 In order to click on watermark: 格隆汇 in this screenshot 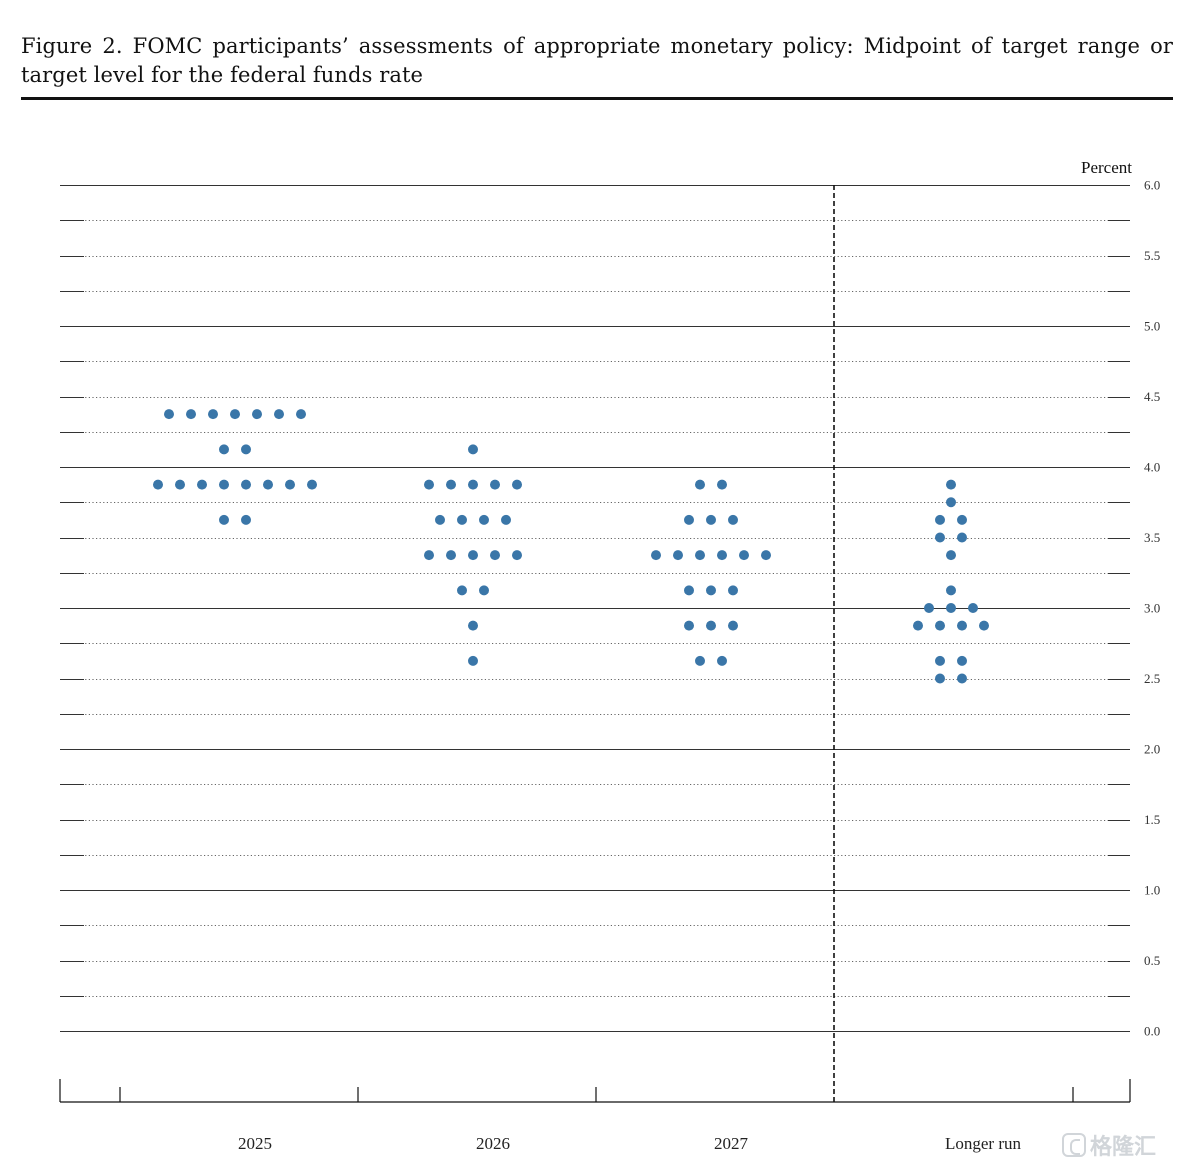, I will do `click(1121, 1145)`.